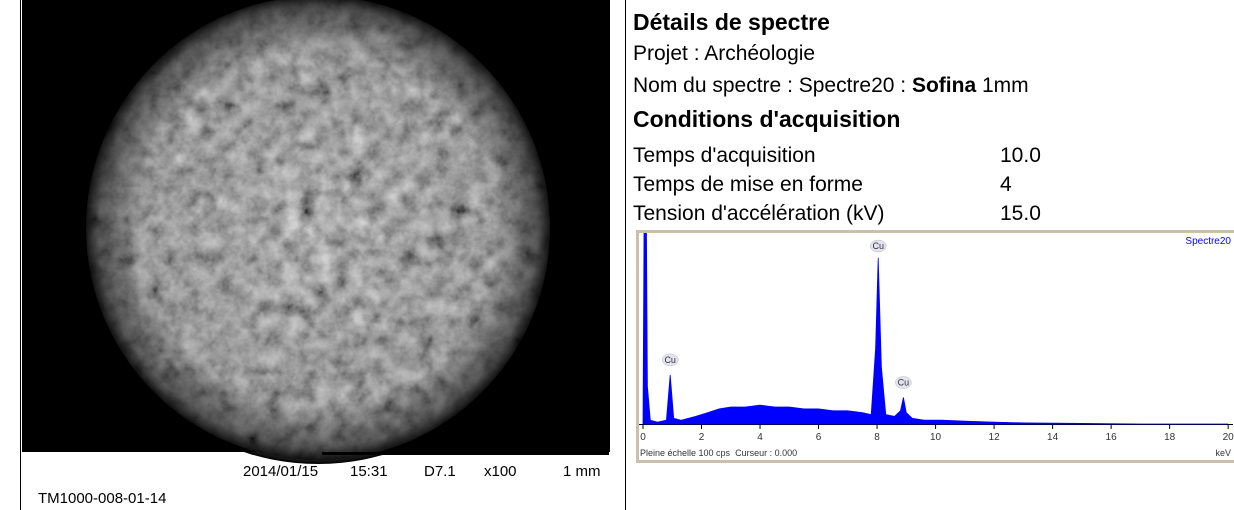  I want to click on x-tick-label: 14, so click(1053, 437).